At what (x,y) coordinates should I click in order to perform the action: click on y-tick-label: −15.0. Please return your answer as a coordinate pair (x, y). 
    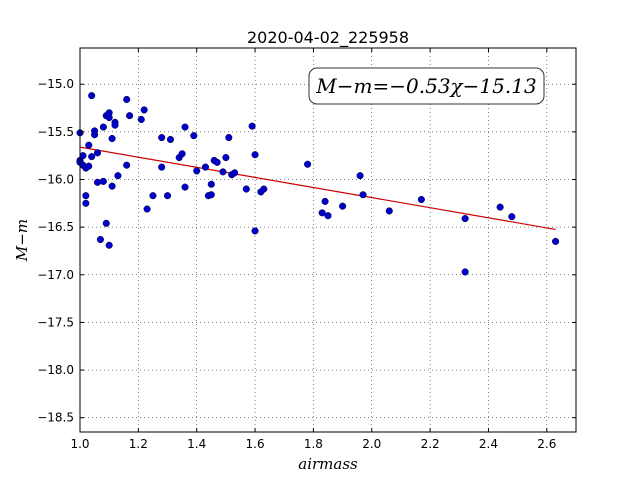
    Looking at the image, I should click on (55, 84).